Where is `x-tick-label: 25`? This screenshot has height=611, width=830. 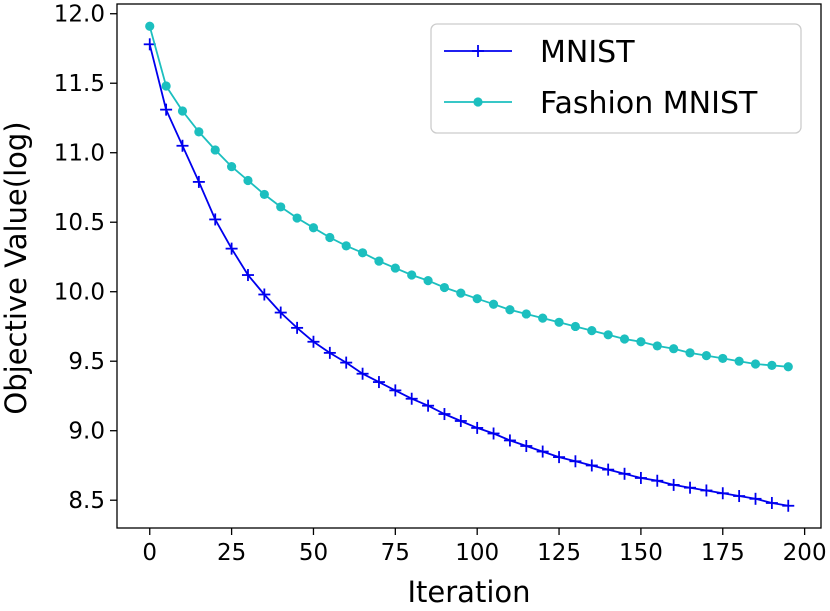
x-tick-label: 25 is located at coordinates (231, 553).